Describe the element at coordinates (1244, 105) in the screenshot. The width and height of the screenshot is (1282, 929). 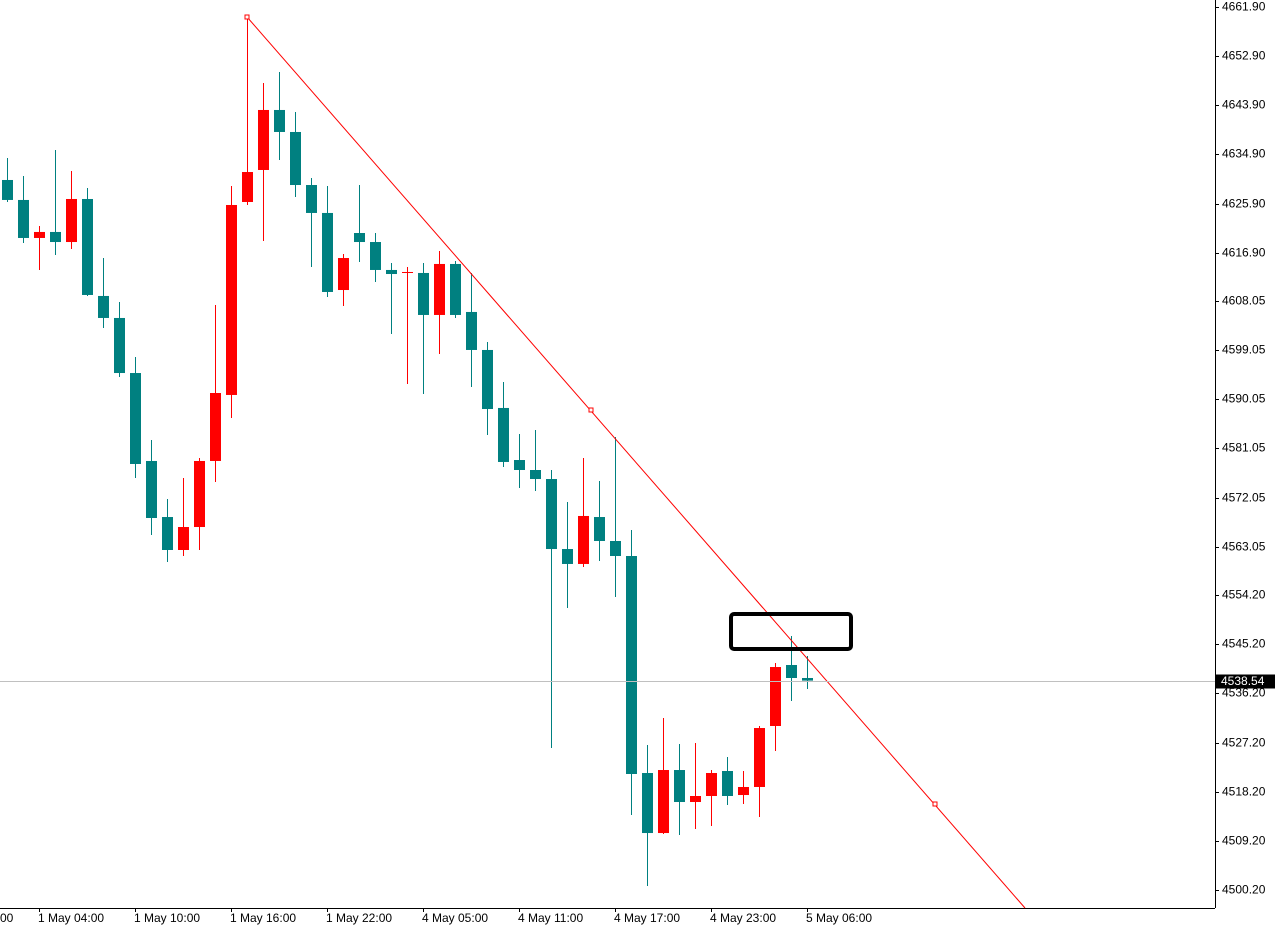
I see `y-tick-label: 4643.90` at that location.